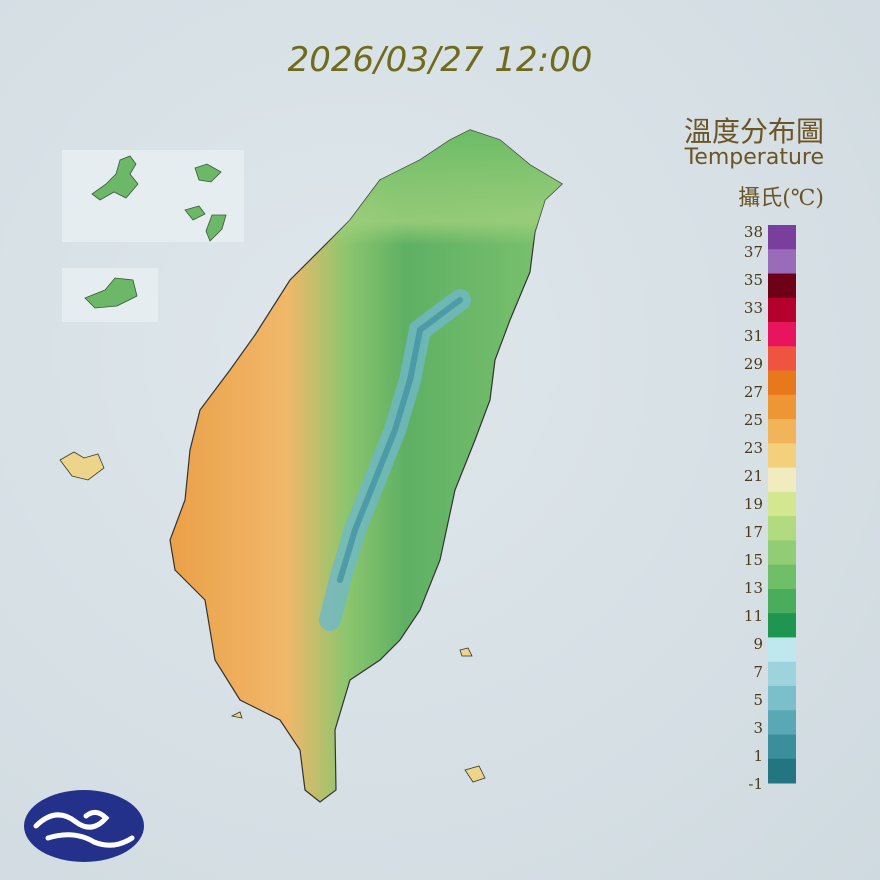 The width and height of the screenshot is (880, 880). I want to click on legend-tick-label: 27, so click(753, 392).